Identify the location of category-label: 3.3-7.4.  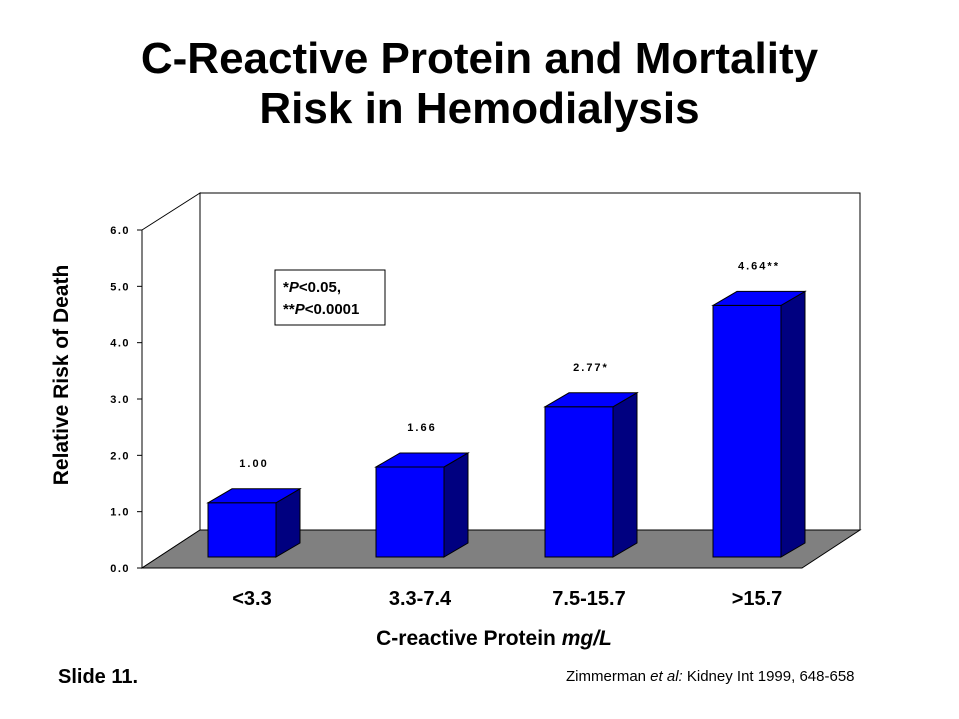
(420, 599).